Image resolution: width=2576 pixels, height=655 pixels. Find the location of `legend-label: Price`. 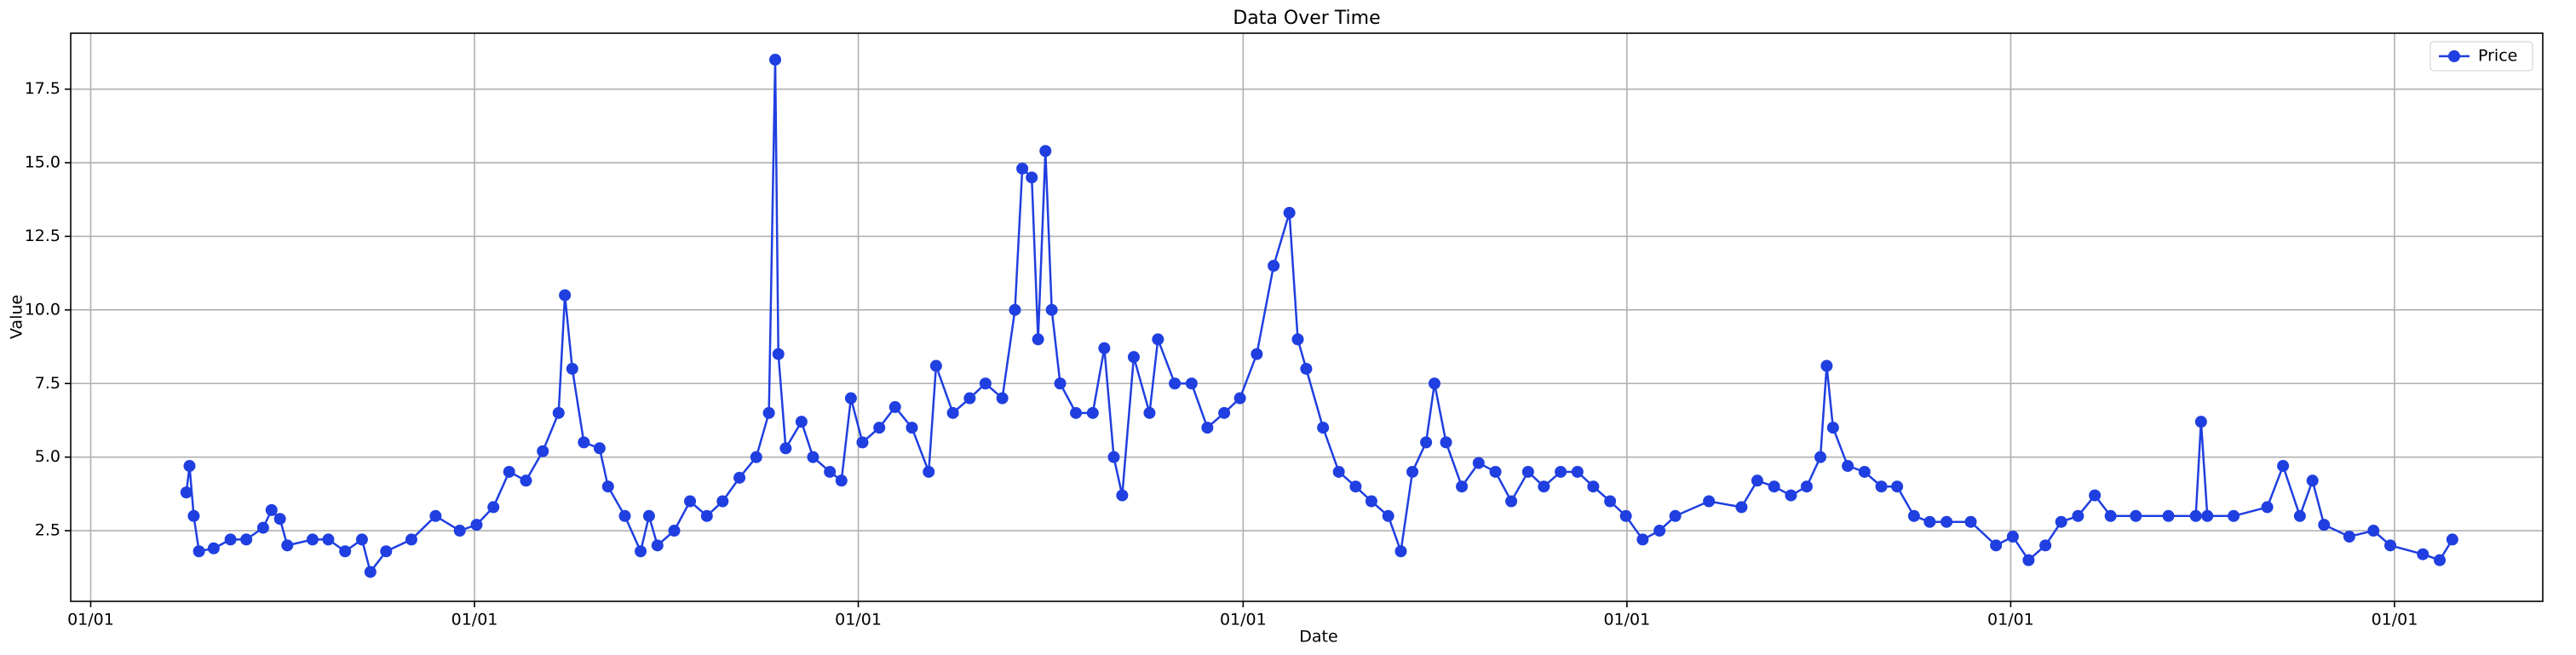

legend-label: Price is located at coordinates (2498, 56).